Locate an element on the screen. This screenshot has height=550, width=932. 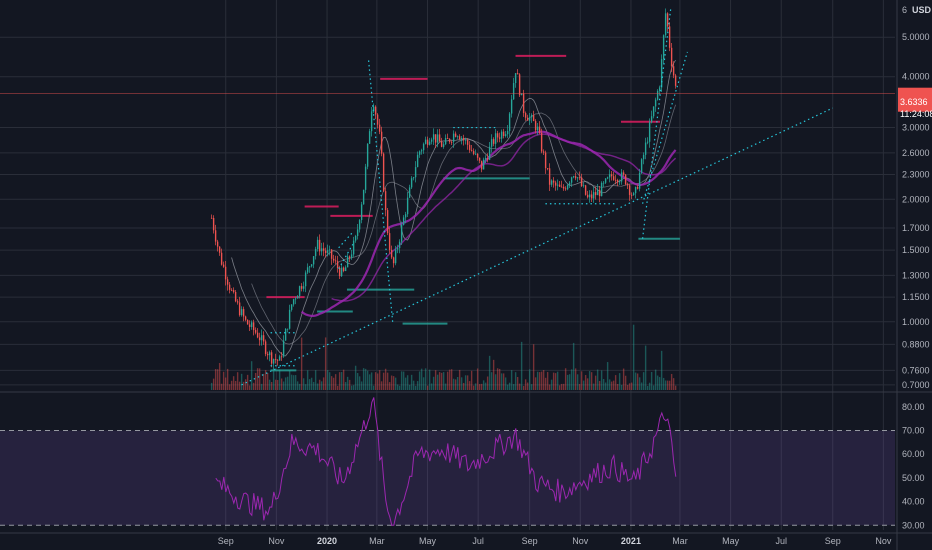
price-tick-label: 2.0000 is located at coordinates (916, 199).